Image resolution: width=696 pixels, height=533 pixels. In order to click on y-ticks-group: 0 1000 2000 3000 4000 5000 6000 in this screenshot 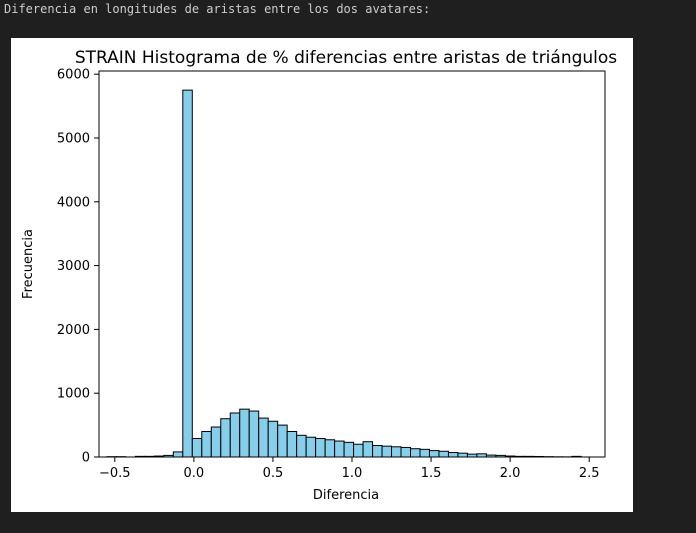, I will do `click(78, 267)`.